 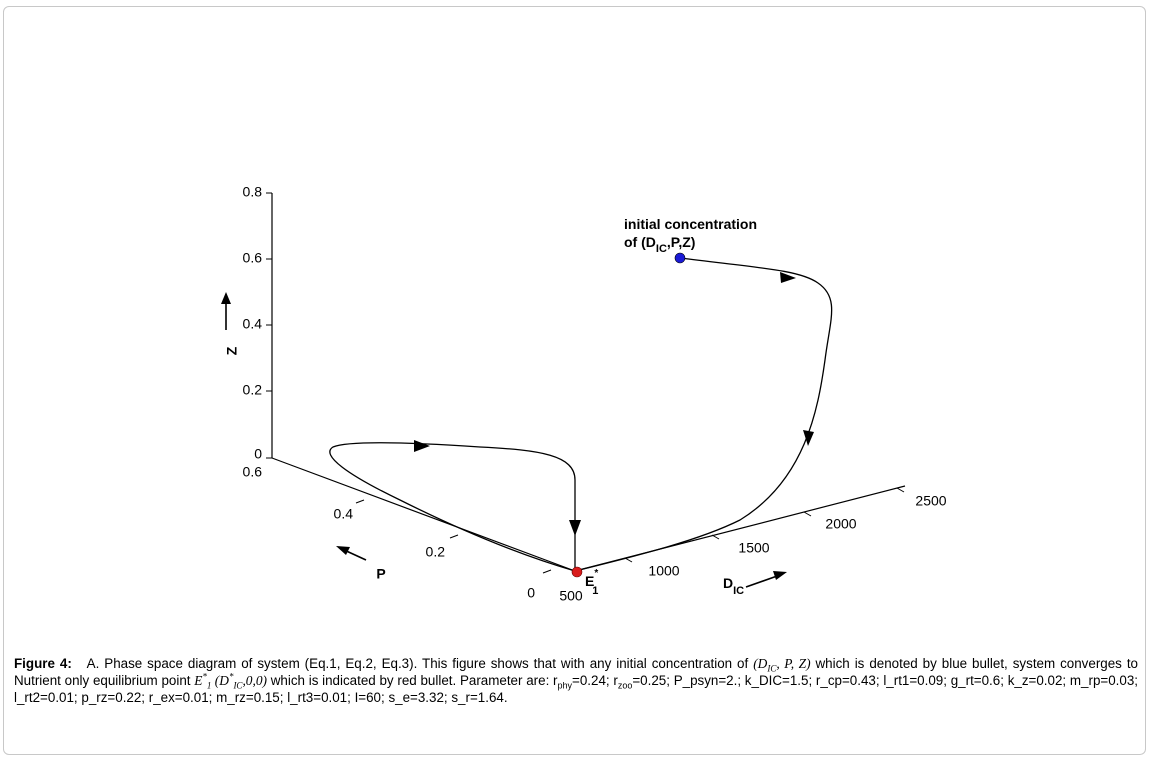 I want to click on trajectory-arrows, so click(x=614, y=404).